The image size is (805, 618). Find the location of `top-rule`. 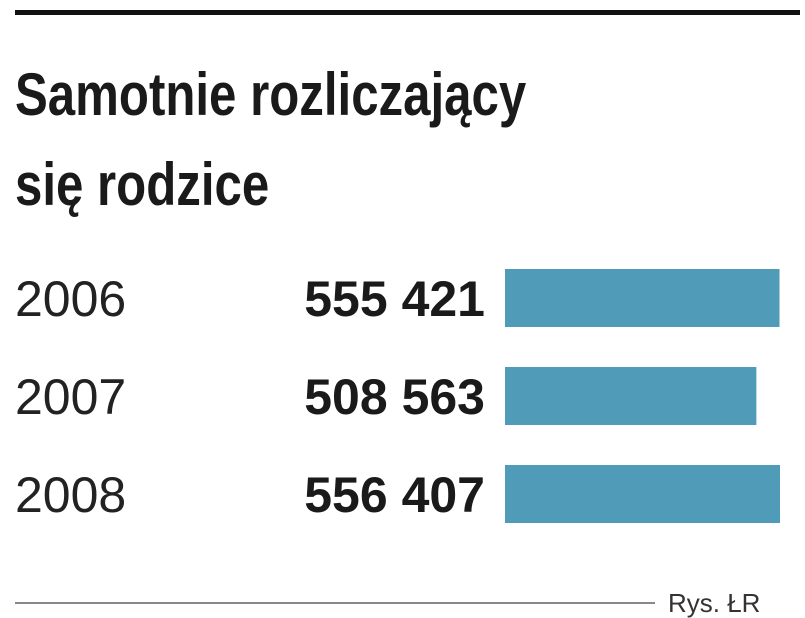

top-rule is located at coordinates (407, 12).